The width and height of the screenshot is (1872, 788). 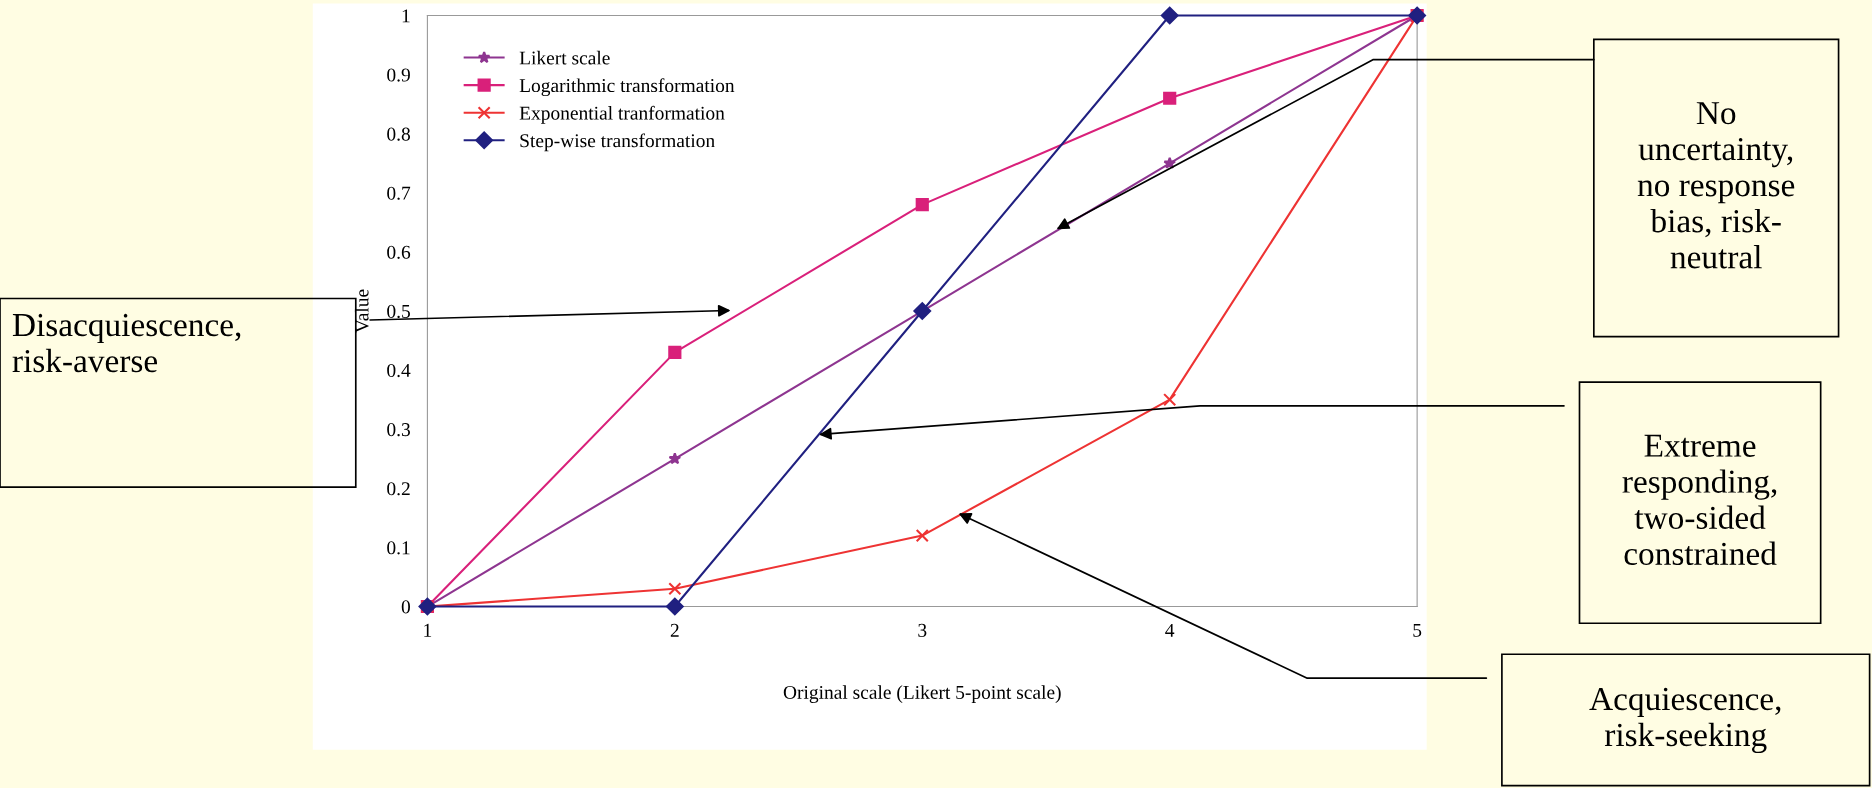 What do you see at coordinates (674, 630) in the screenshot?
I see `x-tick-label: 2` at bounding box center [674, 630].